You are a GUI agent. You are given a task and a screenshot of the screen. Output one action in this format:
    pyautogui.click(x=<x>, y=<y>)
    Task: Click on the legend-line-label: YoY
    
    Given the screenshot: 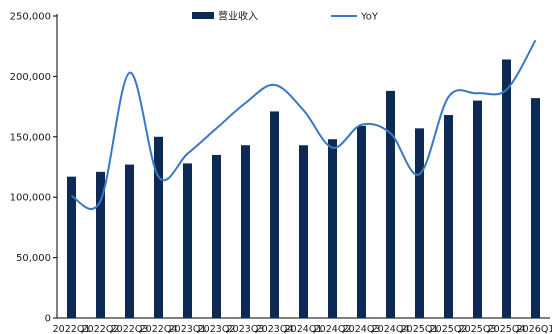 What is the action you would take?
    pyautogui.click(x=369, y=17)
    